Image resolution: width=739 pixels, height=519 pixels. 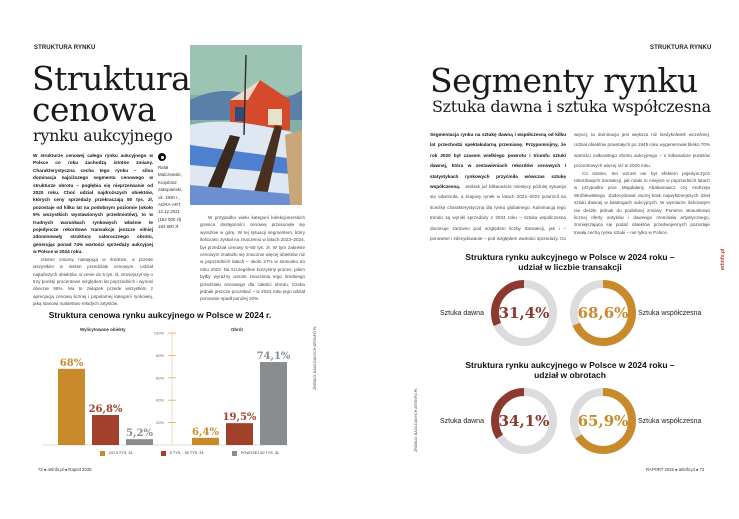 I want to click on caption-line: AGRA-ART,, so click(x=170, y=205).